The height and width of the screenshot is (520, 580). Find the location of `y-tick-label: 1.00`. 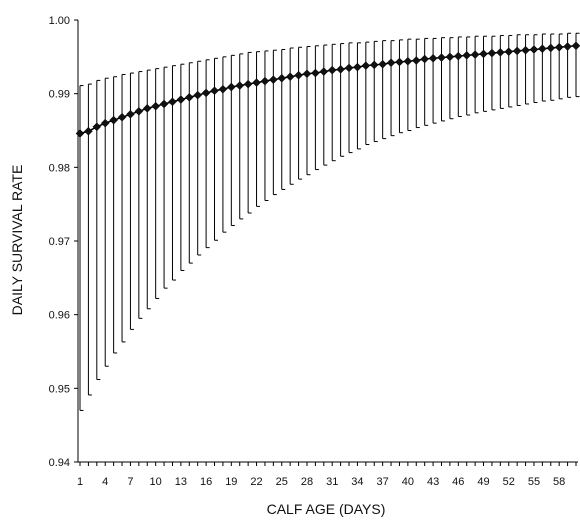

y-tick-label: 1.00 is located at coordinates (59, 21).